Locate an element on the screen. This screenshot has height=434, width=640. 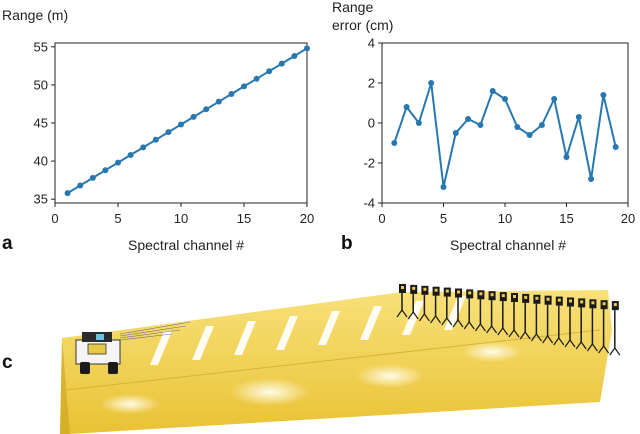
range-chart-x-axis-label: Spectral channel # is located at coordinates (186, 245).